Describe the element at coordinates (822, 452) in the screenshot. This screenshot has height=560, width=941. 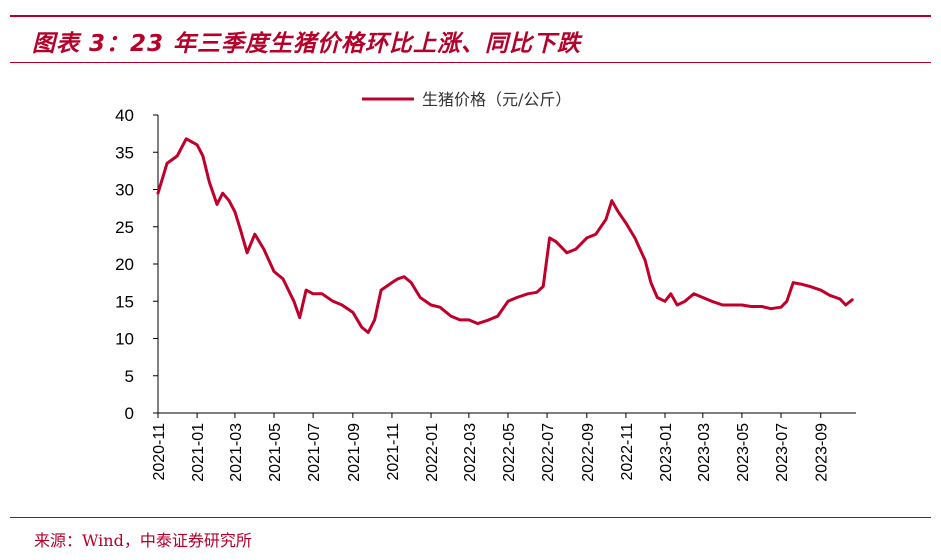
I see `x-tick-label: 2023-09` at that location.